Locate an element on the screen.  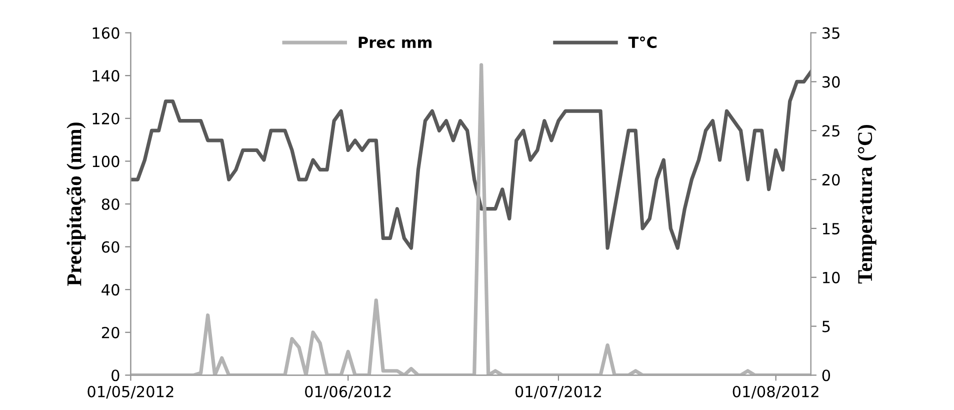
y2-tick-label: 20 is located at coordinates (831, 180).